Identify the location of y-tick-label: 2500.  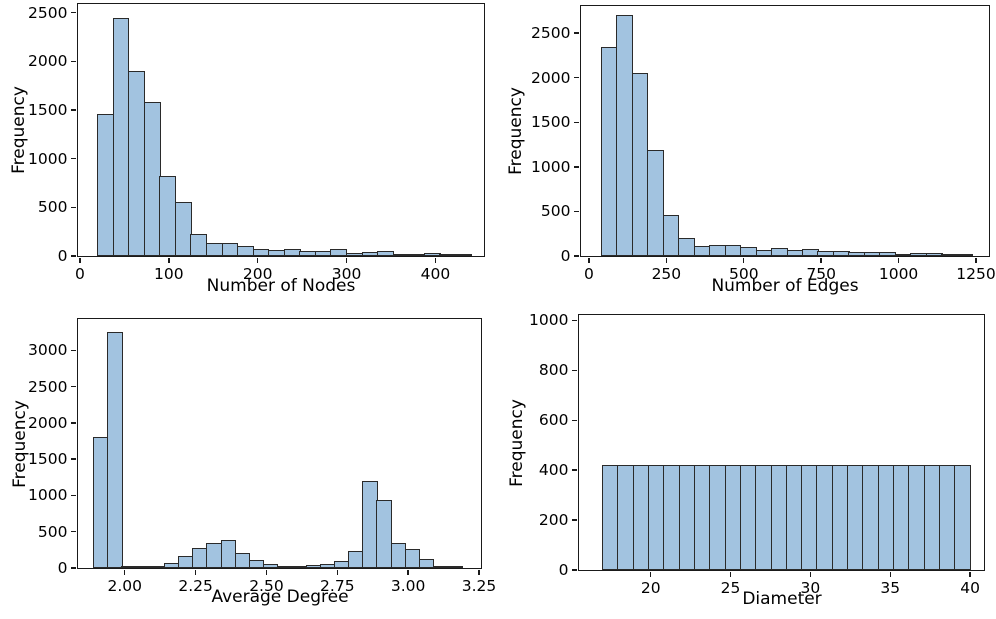
(48, 386).